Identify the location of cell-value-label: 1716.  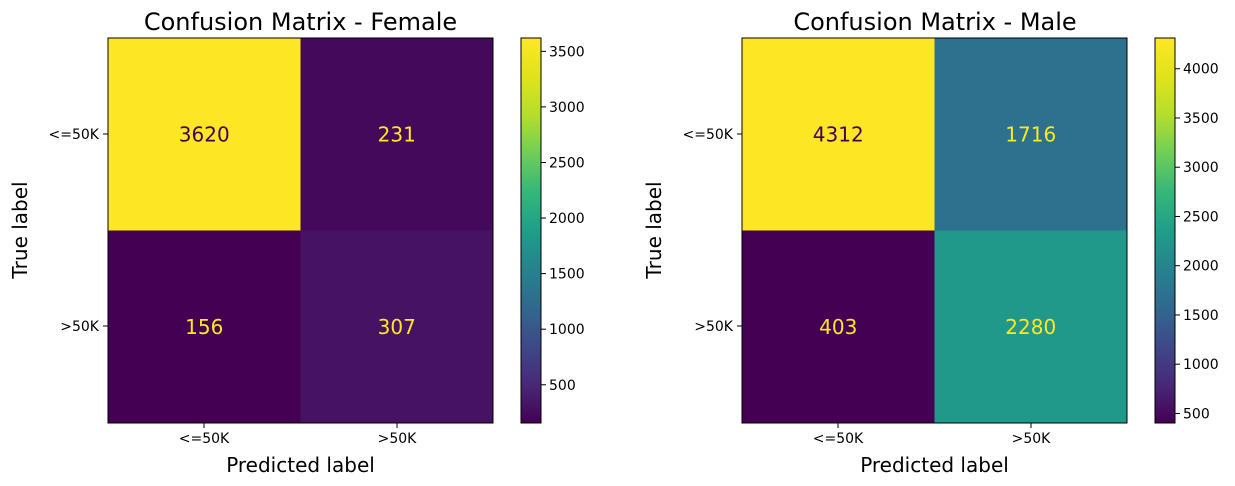
(1030, 134).